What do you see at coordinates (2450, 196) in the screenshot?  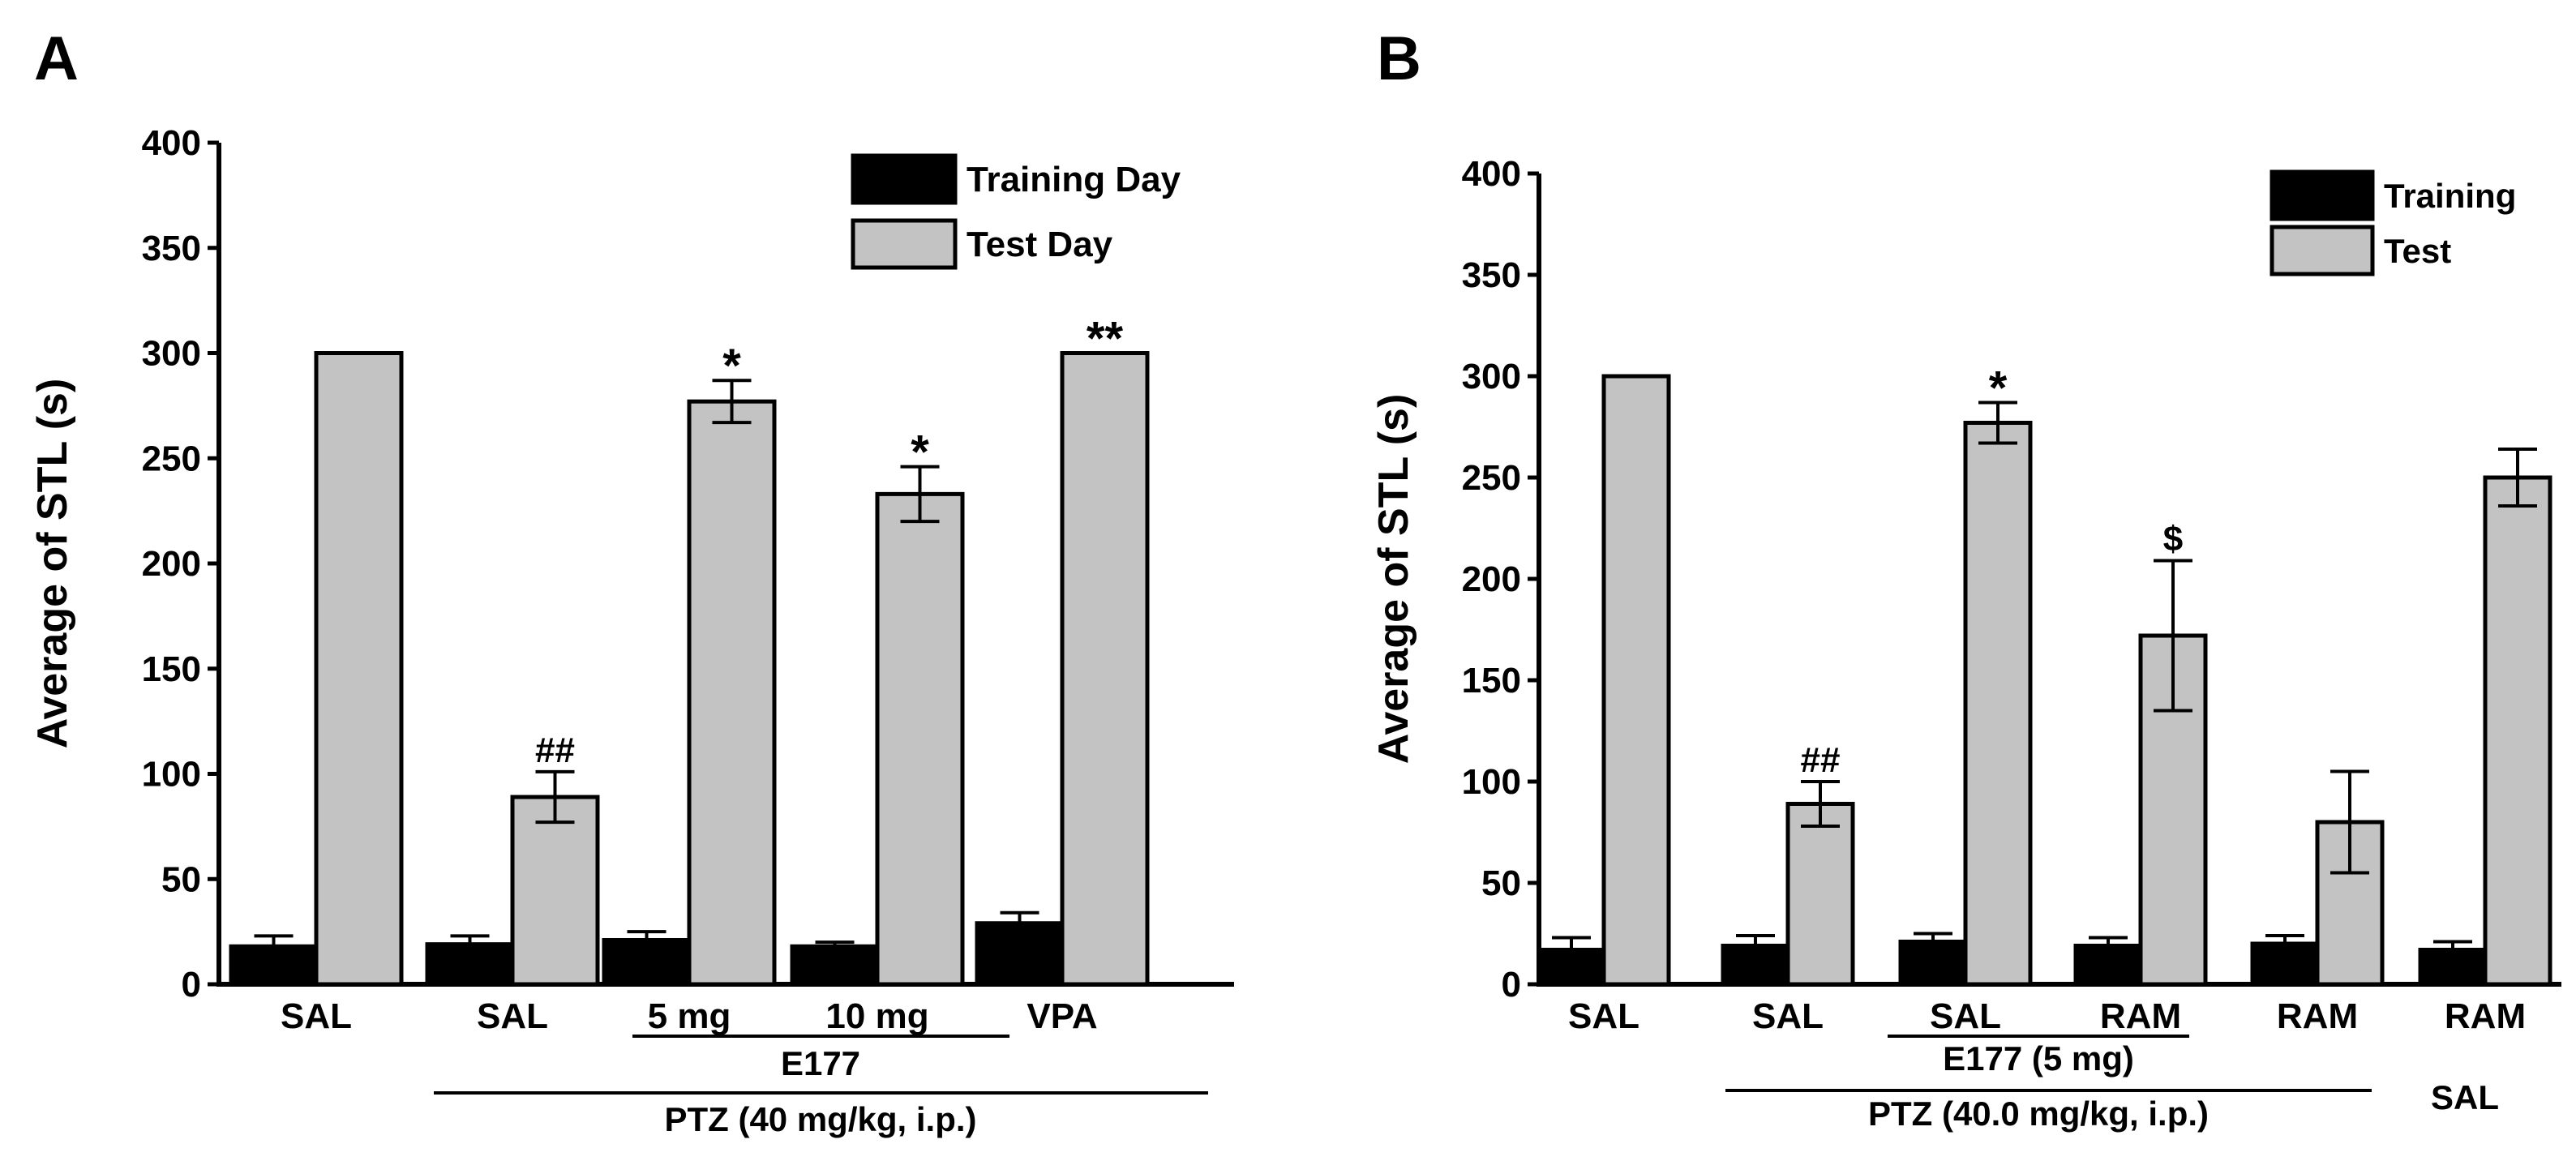 I see `legend-label: Training` at bounding box center [2450, 196].